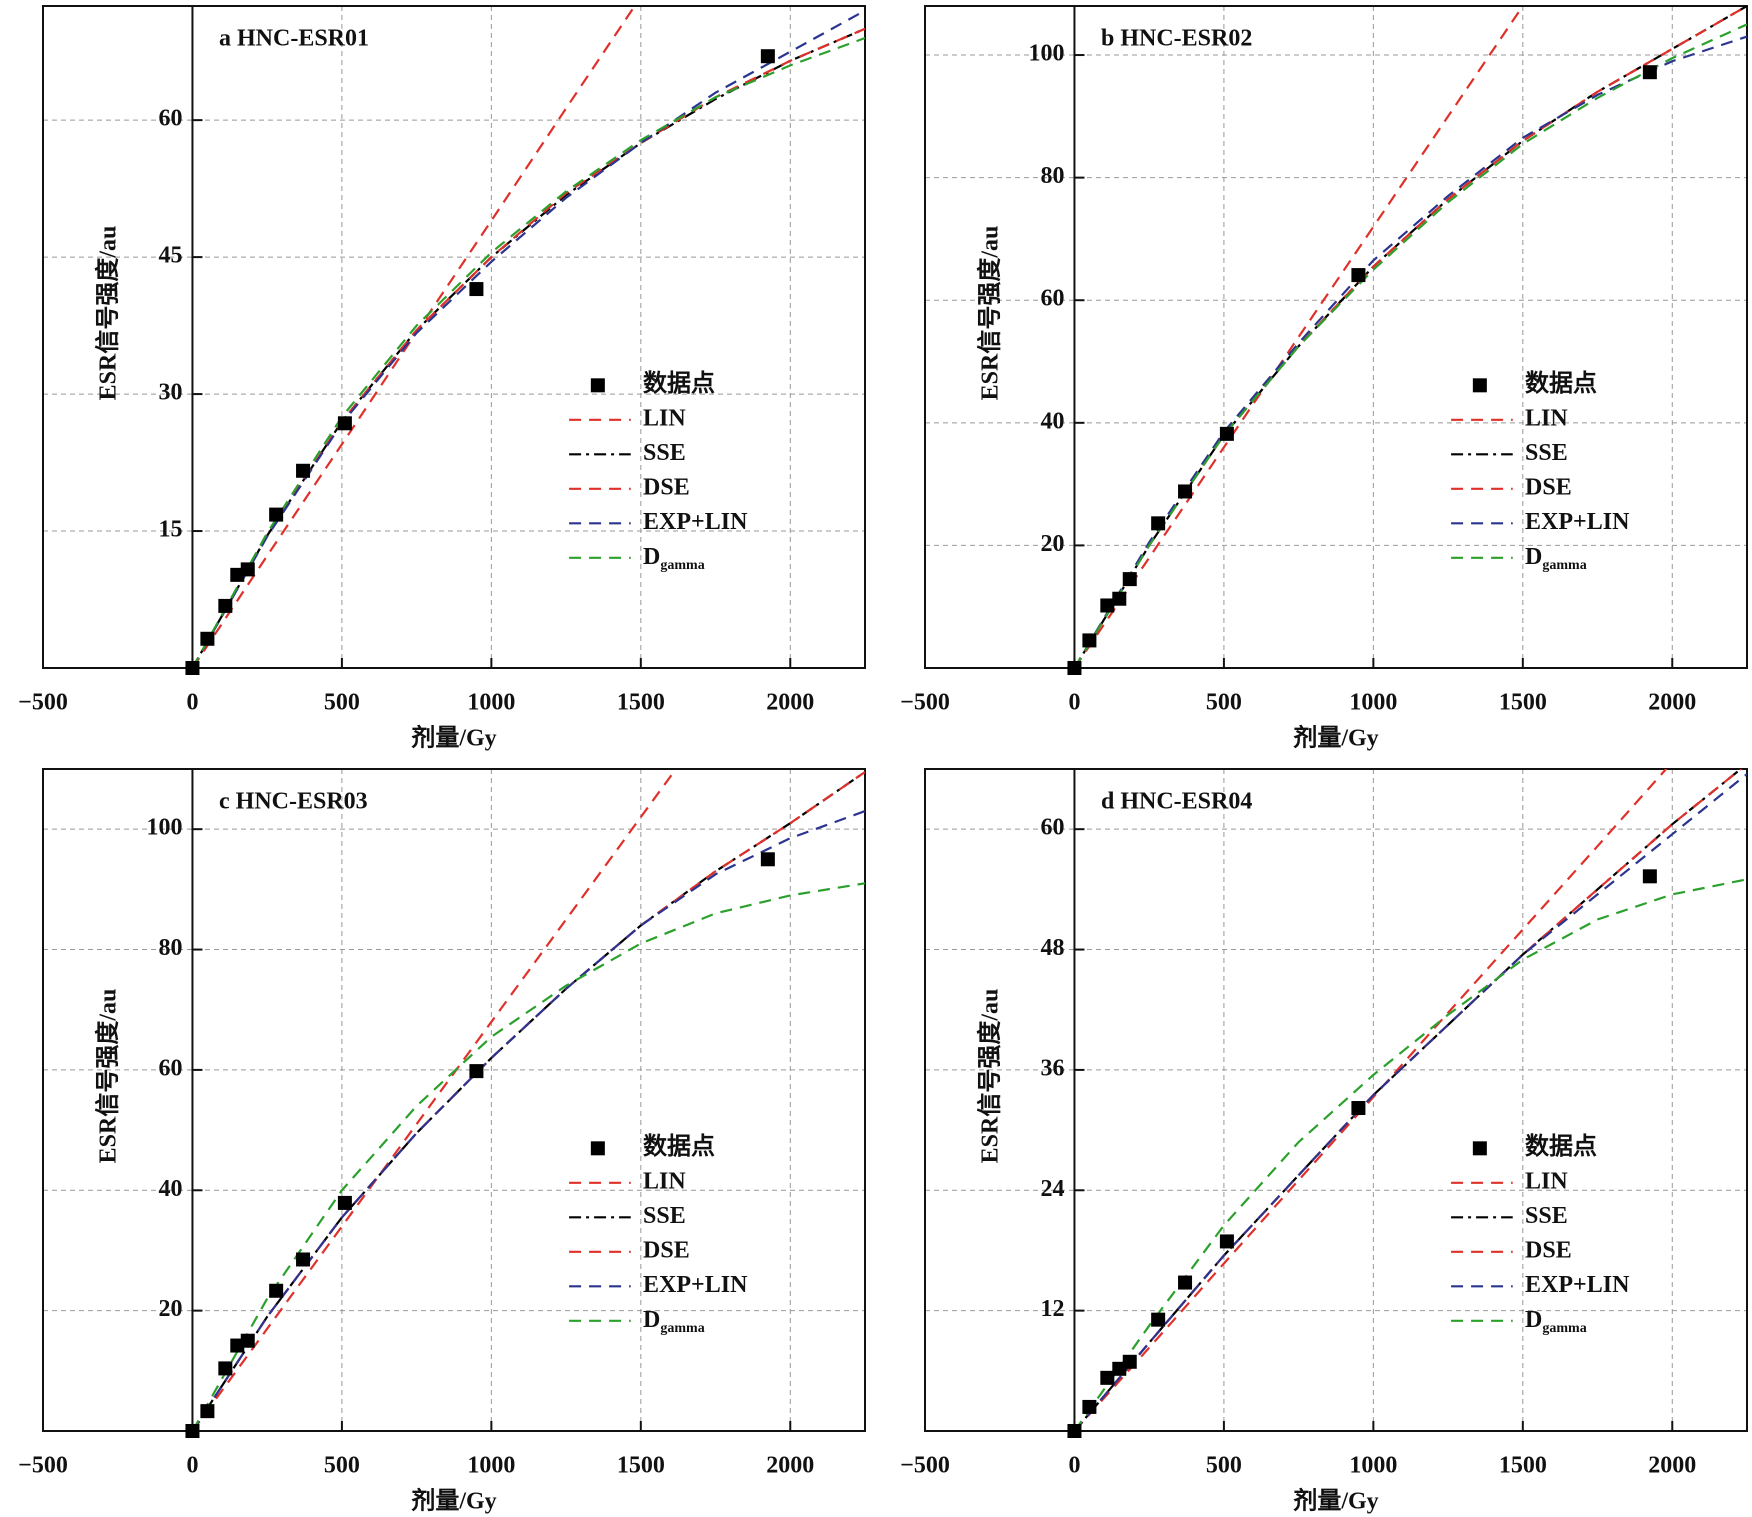  I want to click on y-tick-label: 80, so click(170, 948).